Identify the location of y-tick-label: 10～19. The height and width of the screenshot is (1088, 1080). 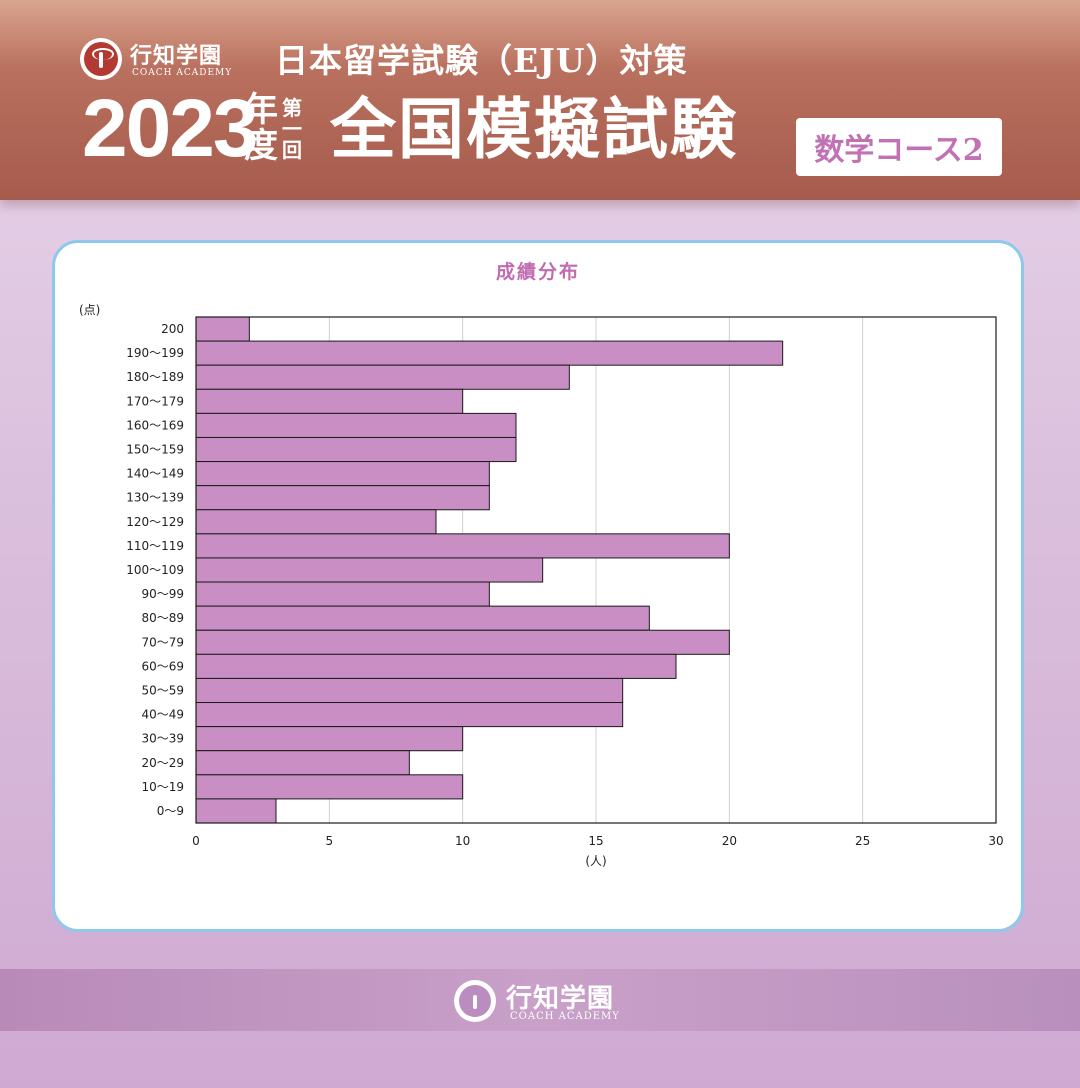
(162, 787).